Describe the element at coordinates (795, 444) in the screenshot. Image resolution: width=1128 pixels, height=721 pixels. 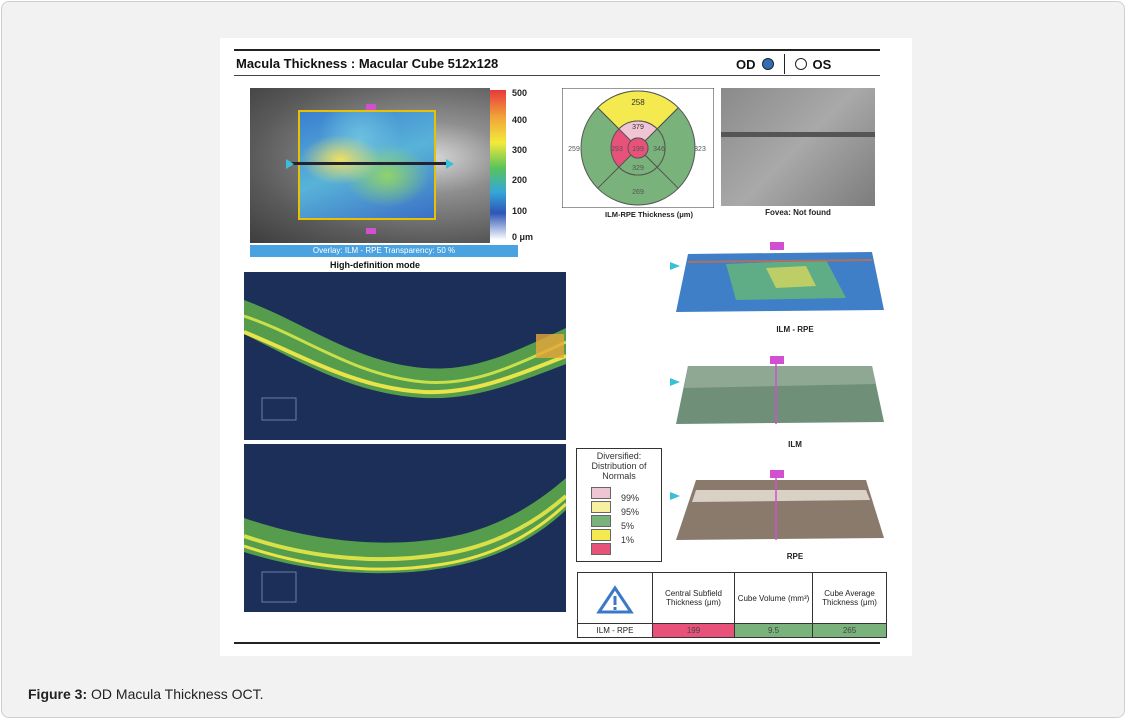
I see `surface-caption: ILM` at that location.